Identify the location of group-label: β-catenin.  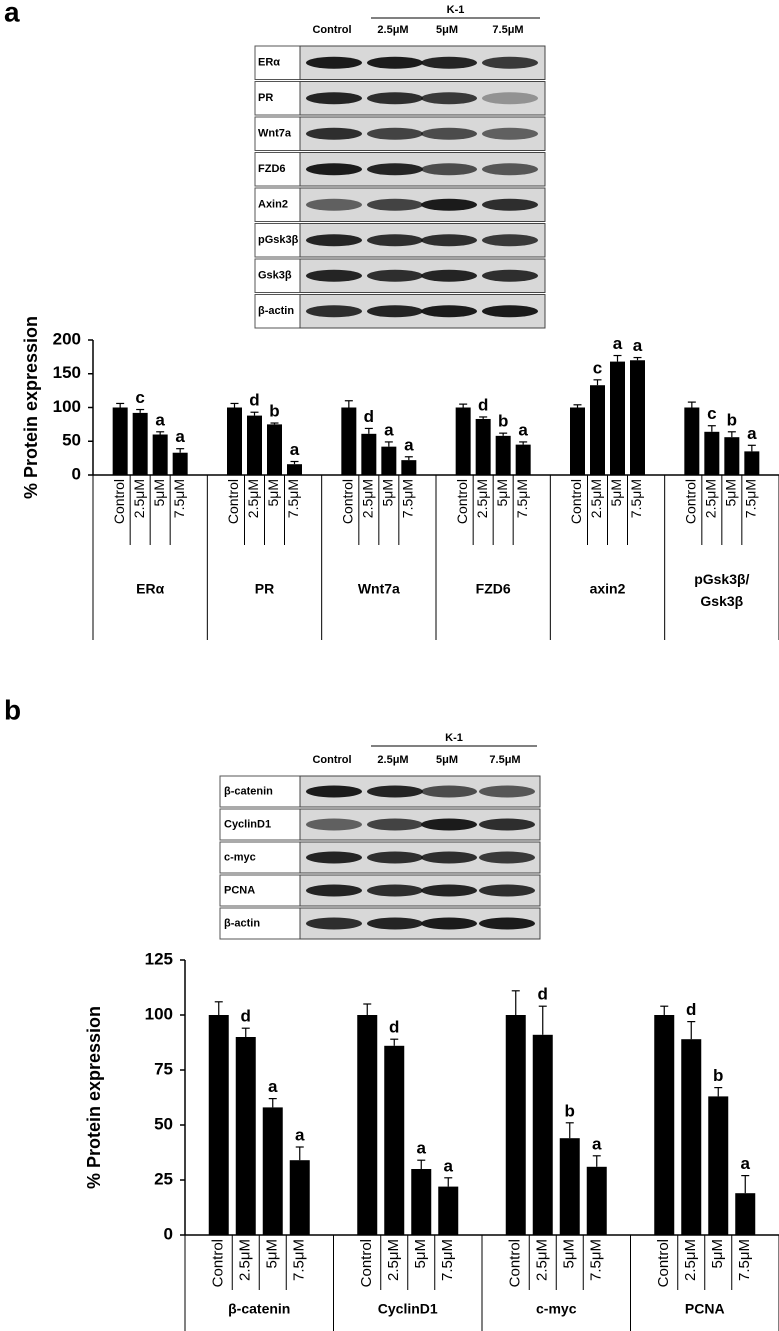
(259, 1309).